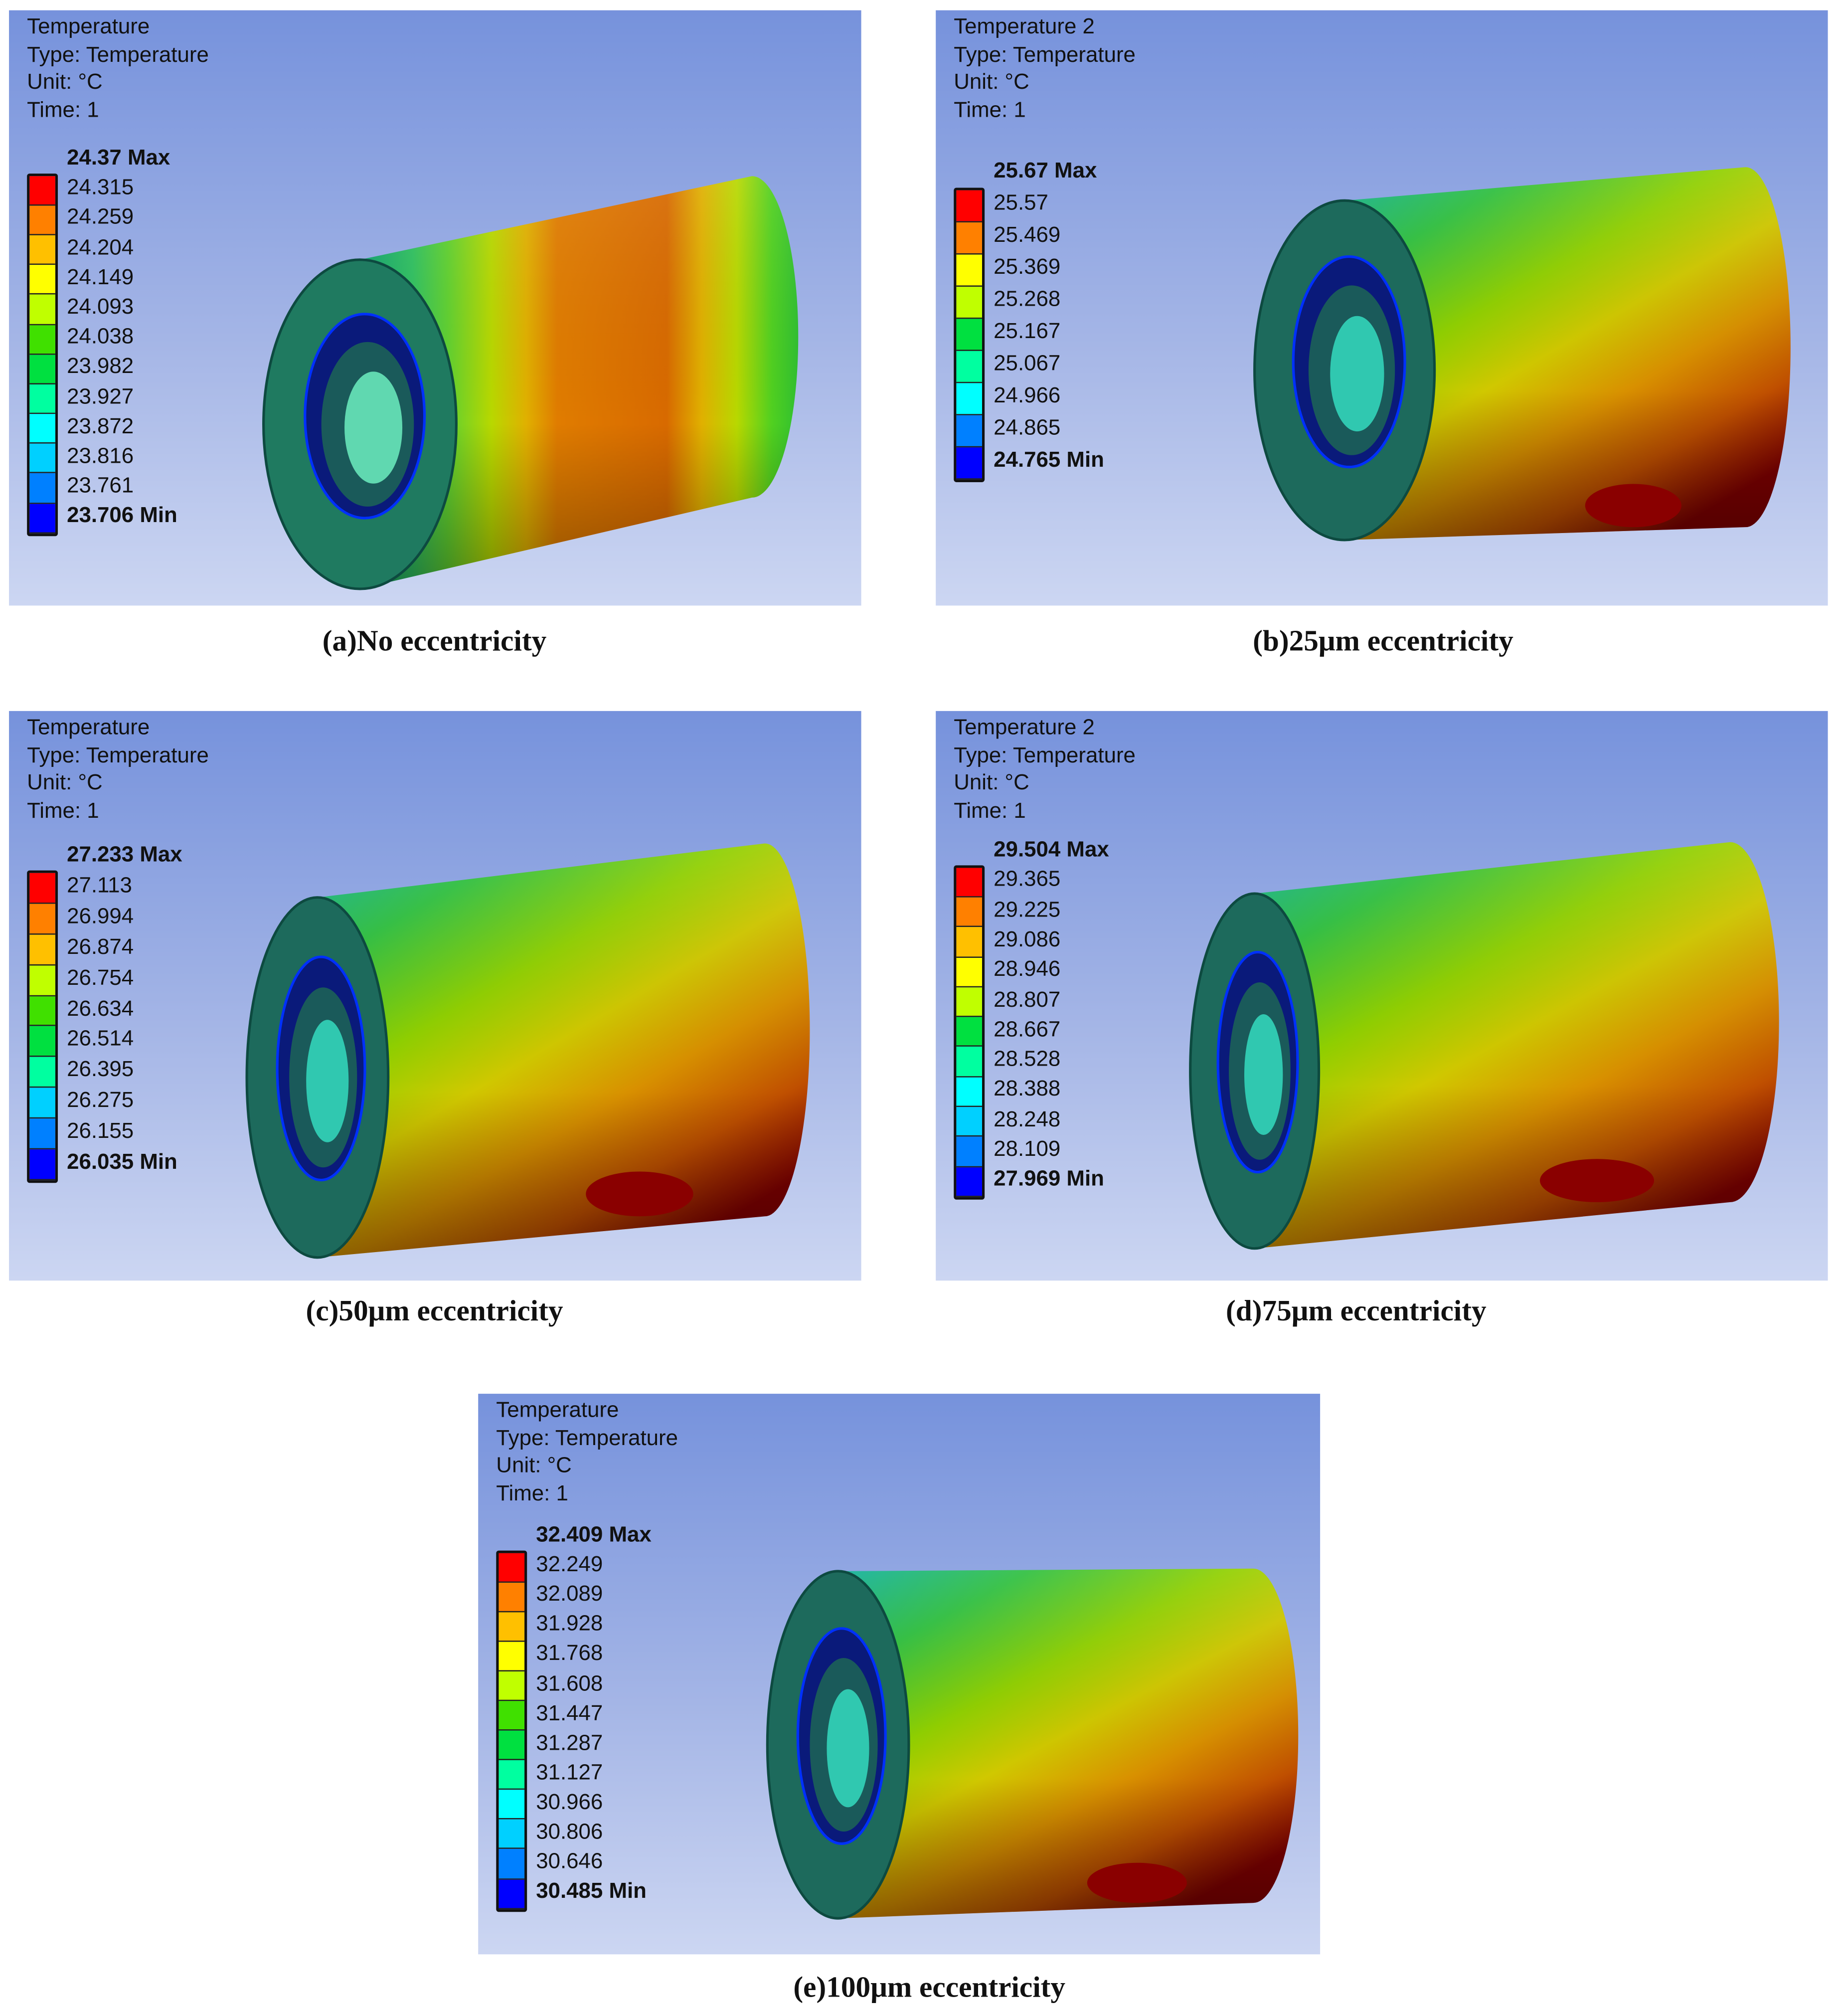 This screenshot has height=2016, width=1838. I want to click on caption-c: (c)50μm eccentricity, so click(434, 1311).